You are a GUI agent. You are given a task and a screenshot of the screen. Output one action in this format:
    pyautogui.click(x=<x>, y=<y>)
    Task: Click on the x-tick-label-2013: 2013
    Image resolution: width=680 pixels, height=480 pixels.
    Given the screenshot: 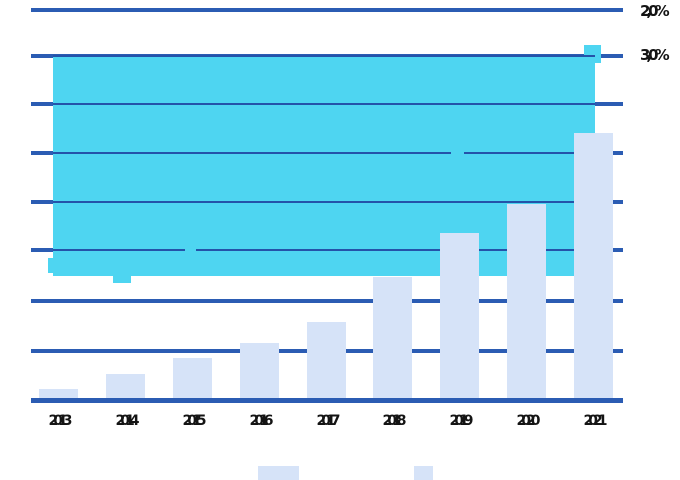 What is the action you would take?
    pyautogui.click(x=60, y=421)
    